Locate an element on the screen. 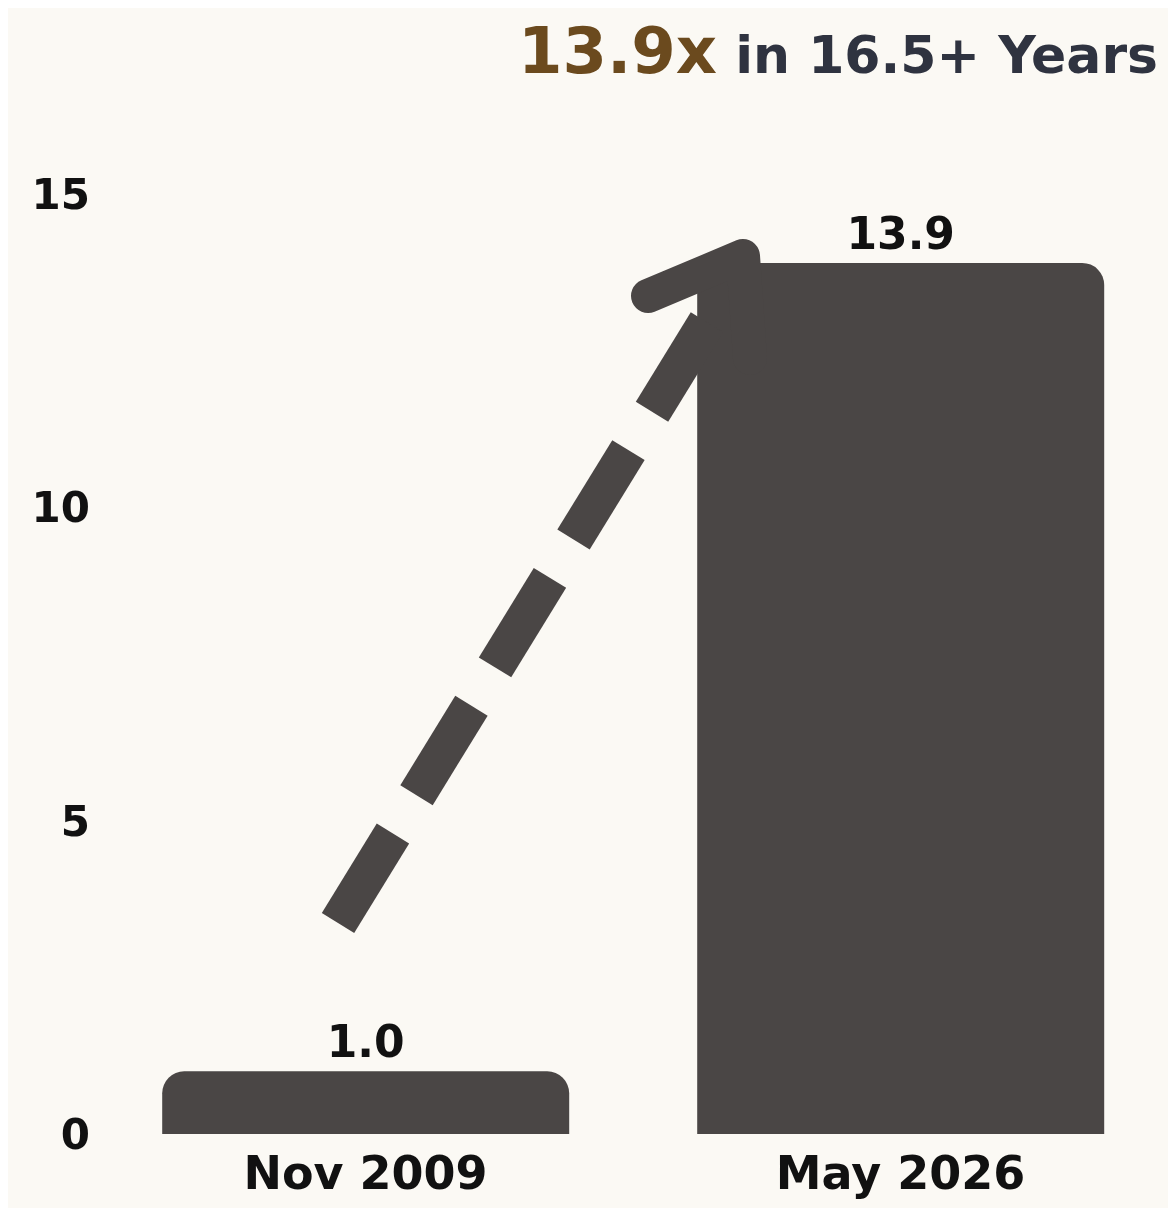  y-tick-label: 0 is located at coordinates (75, 1134).